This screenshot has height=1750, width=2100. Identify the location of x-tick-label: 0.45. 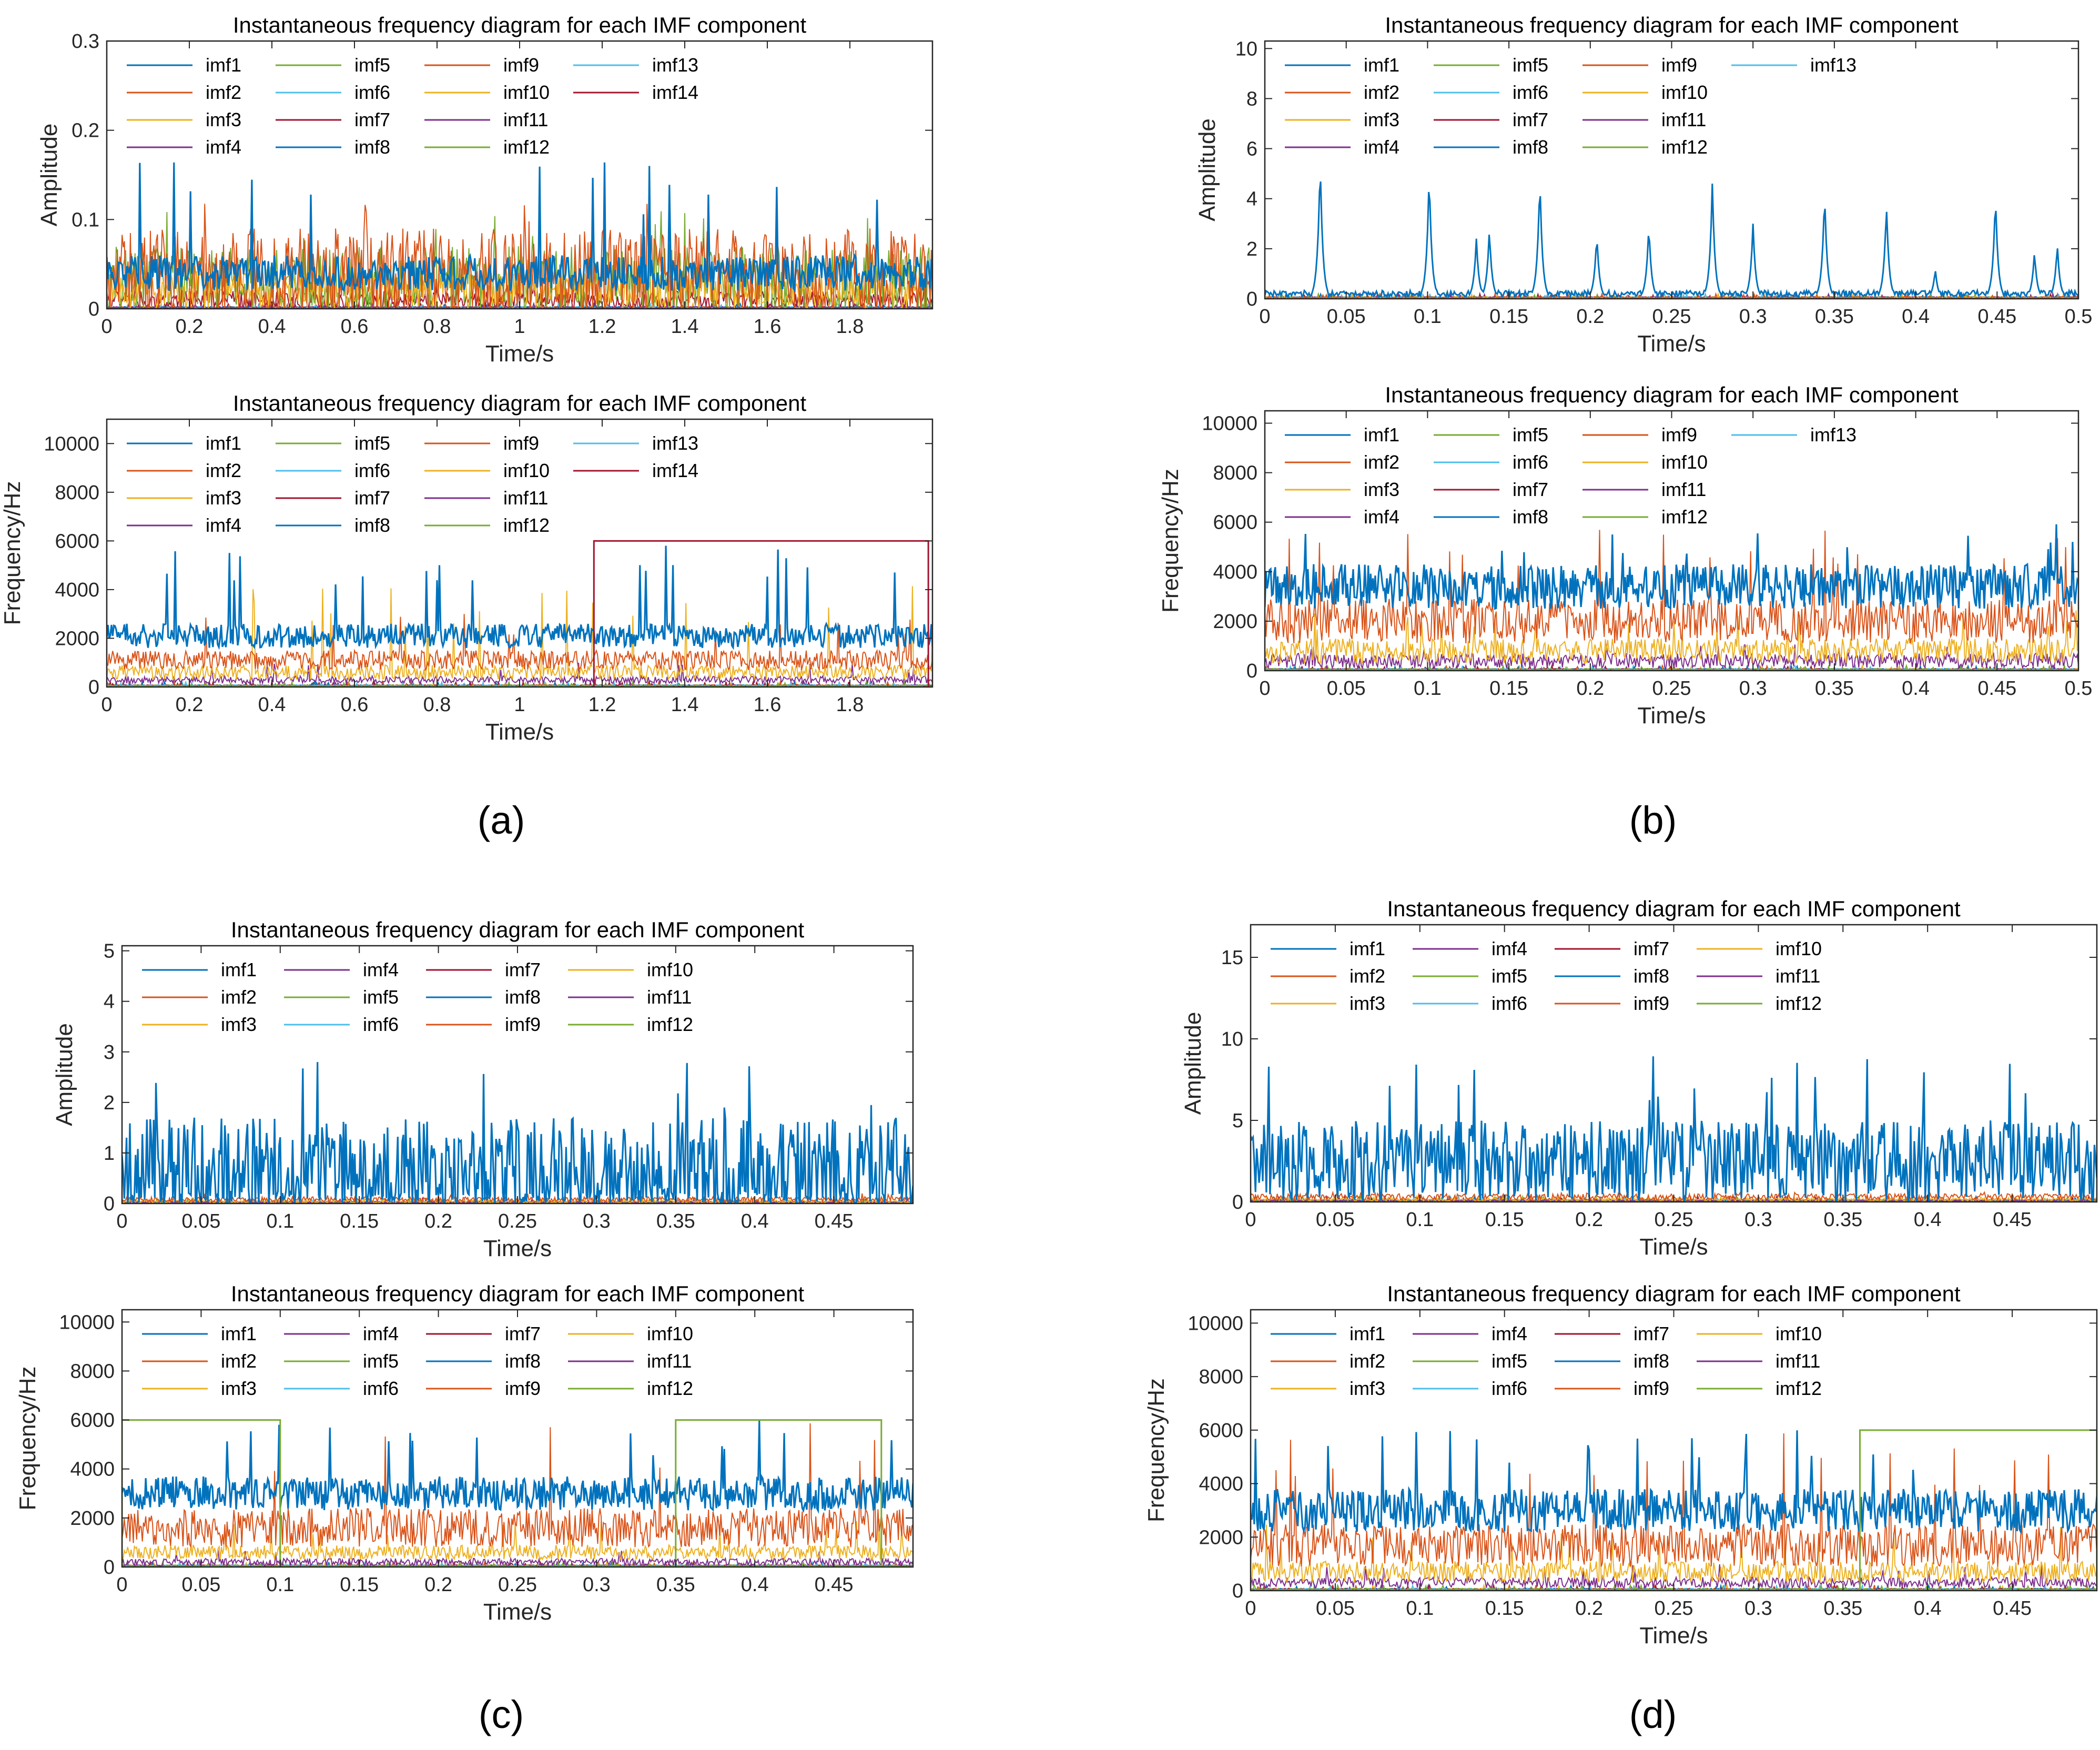
(835, 1221).